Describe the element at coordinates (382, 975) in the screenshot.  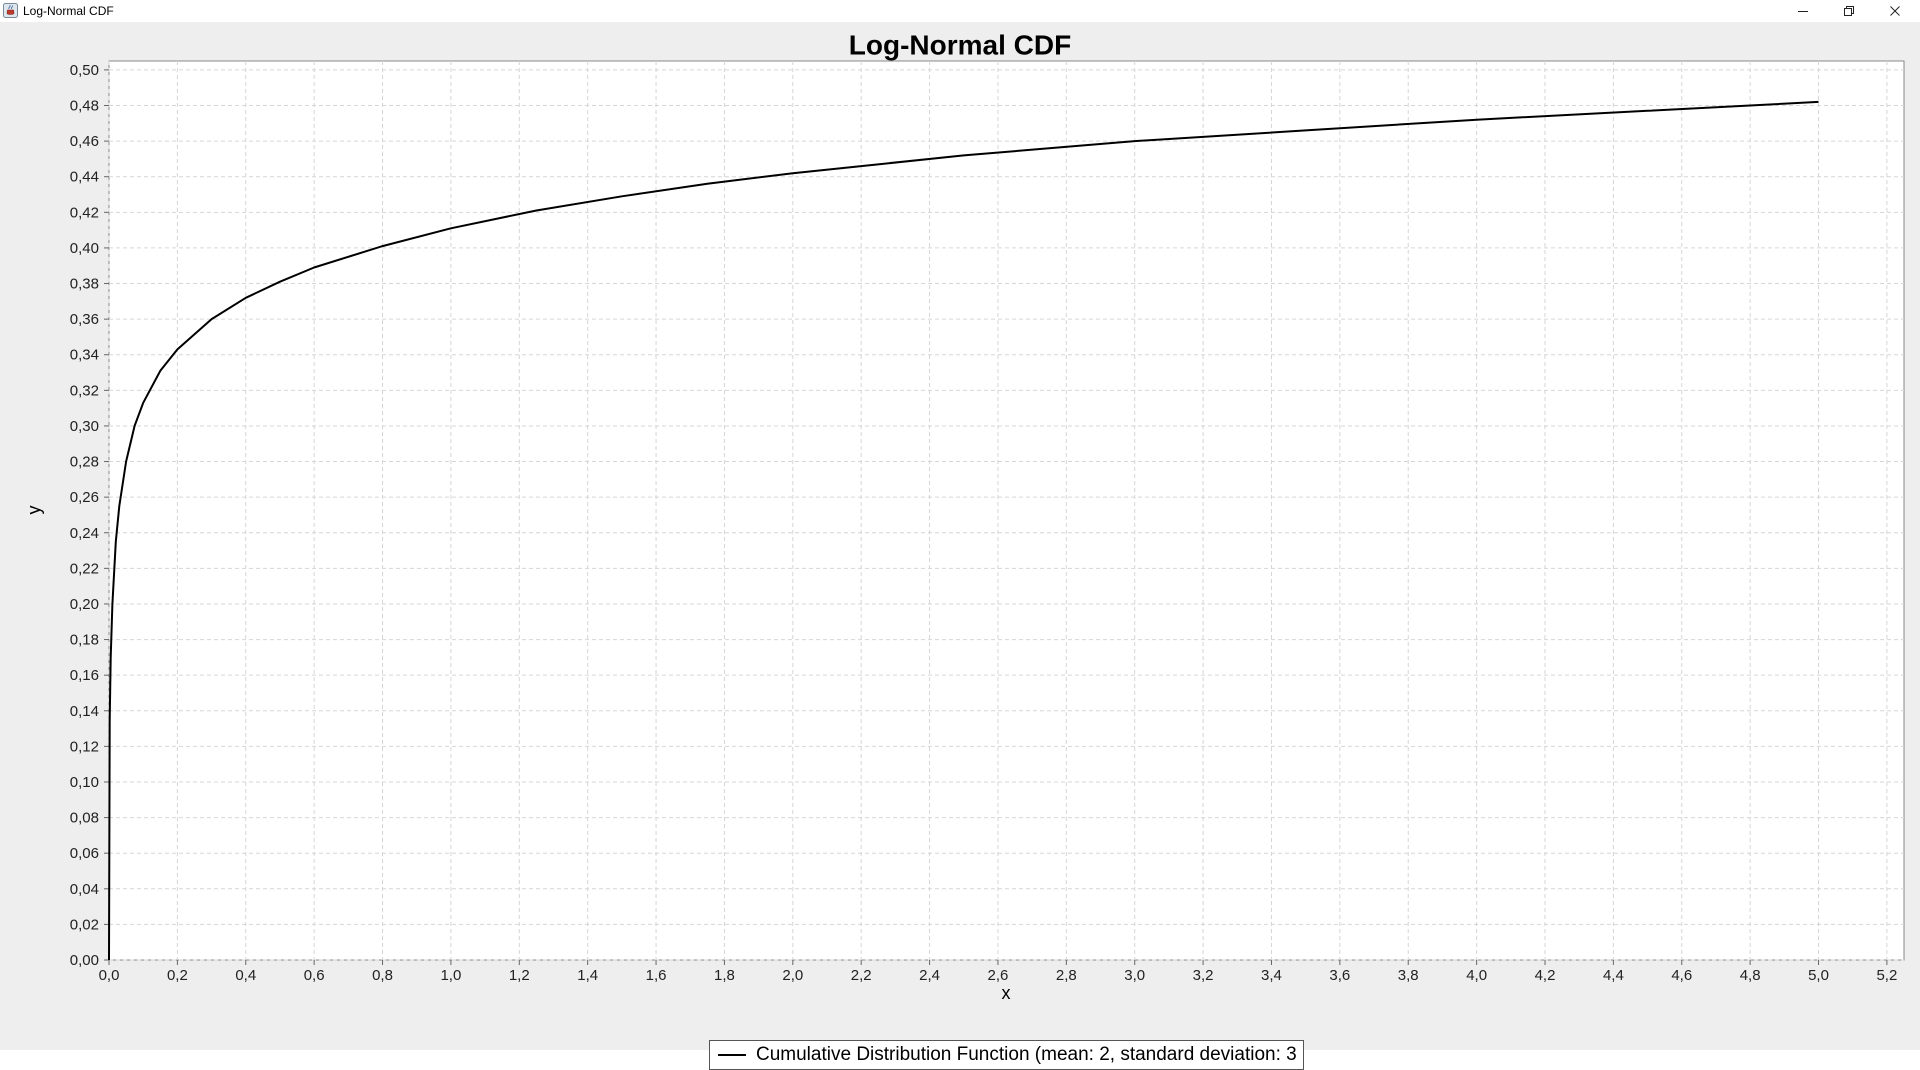
I see `x-tick-label: 0,8` at that location.